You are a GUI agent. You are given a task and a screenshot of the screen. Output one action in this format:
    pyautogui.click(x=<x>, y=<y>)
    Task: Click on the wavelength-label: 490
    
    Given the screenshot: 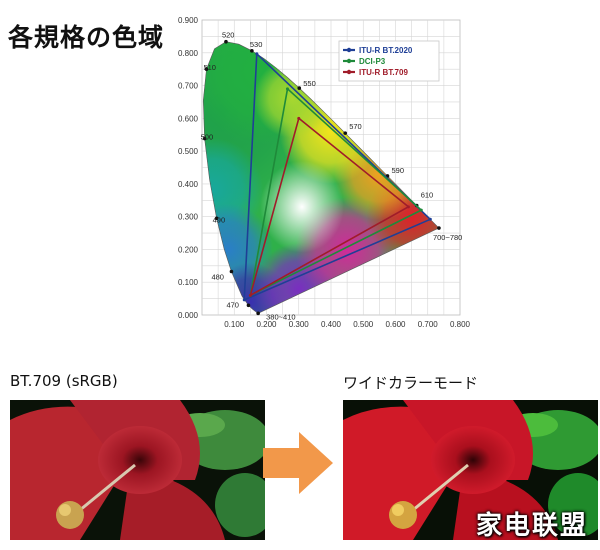 What is the action you would take?
    pyautogui.click(x=219, y=219)
    